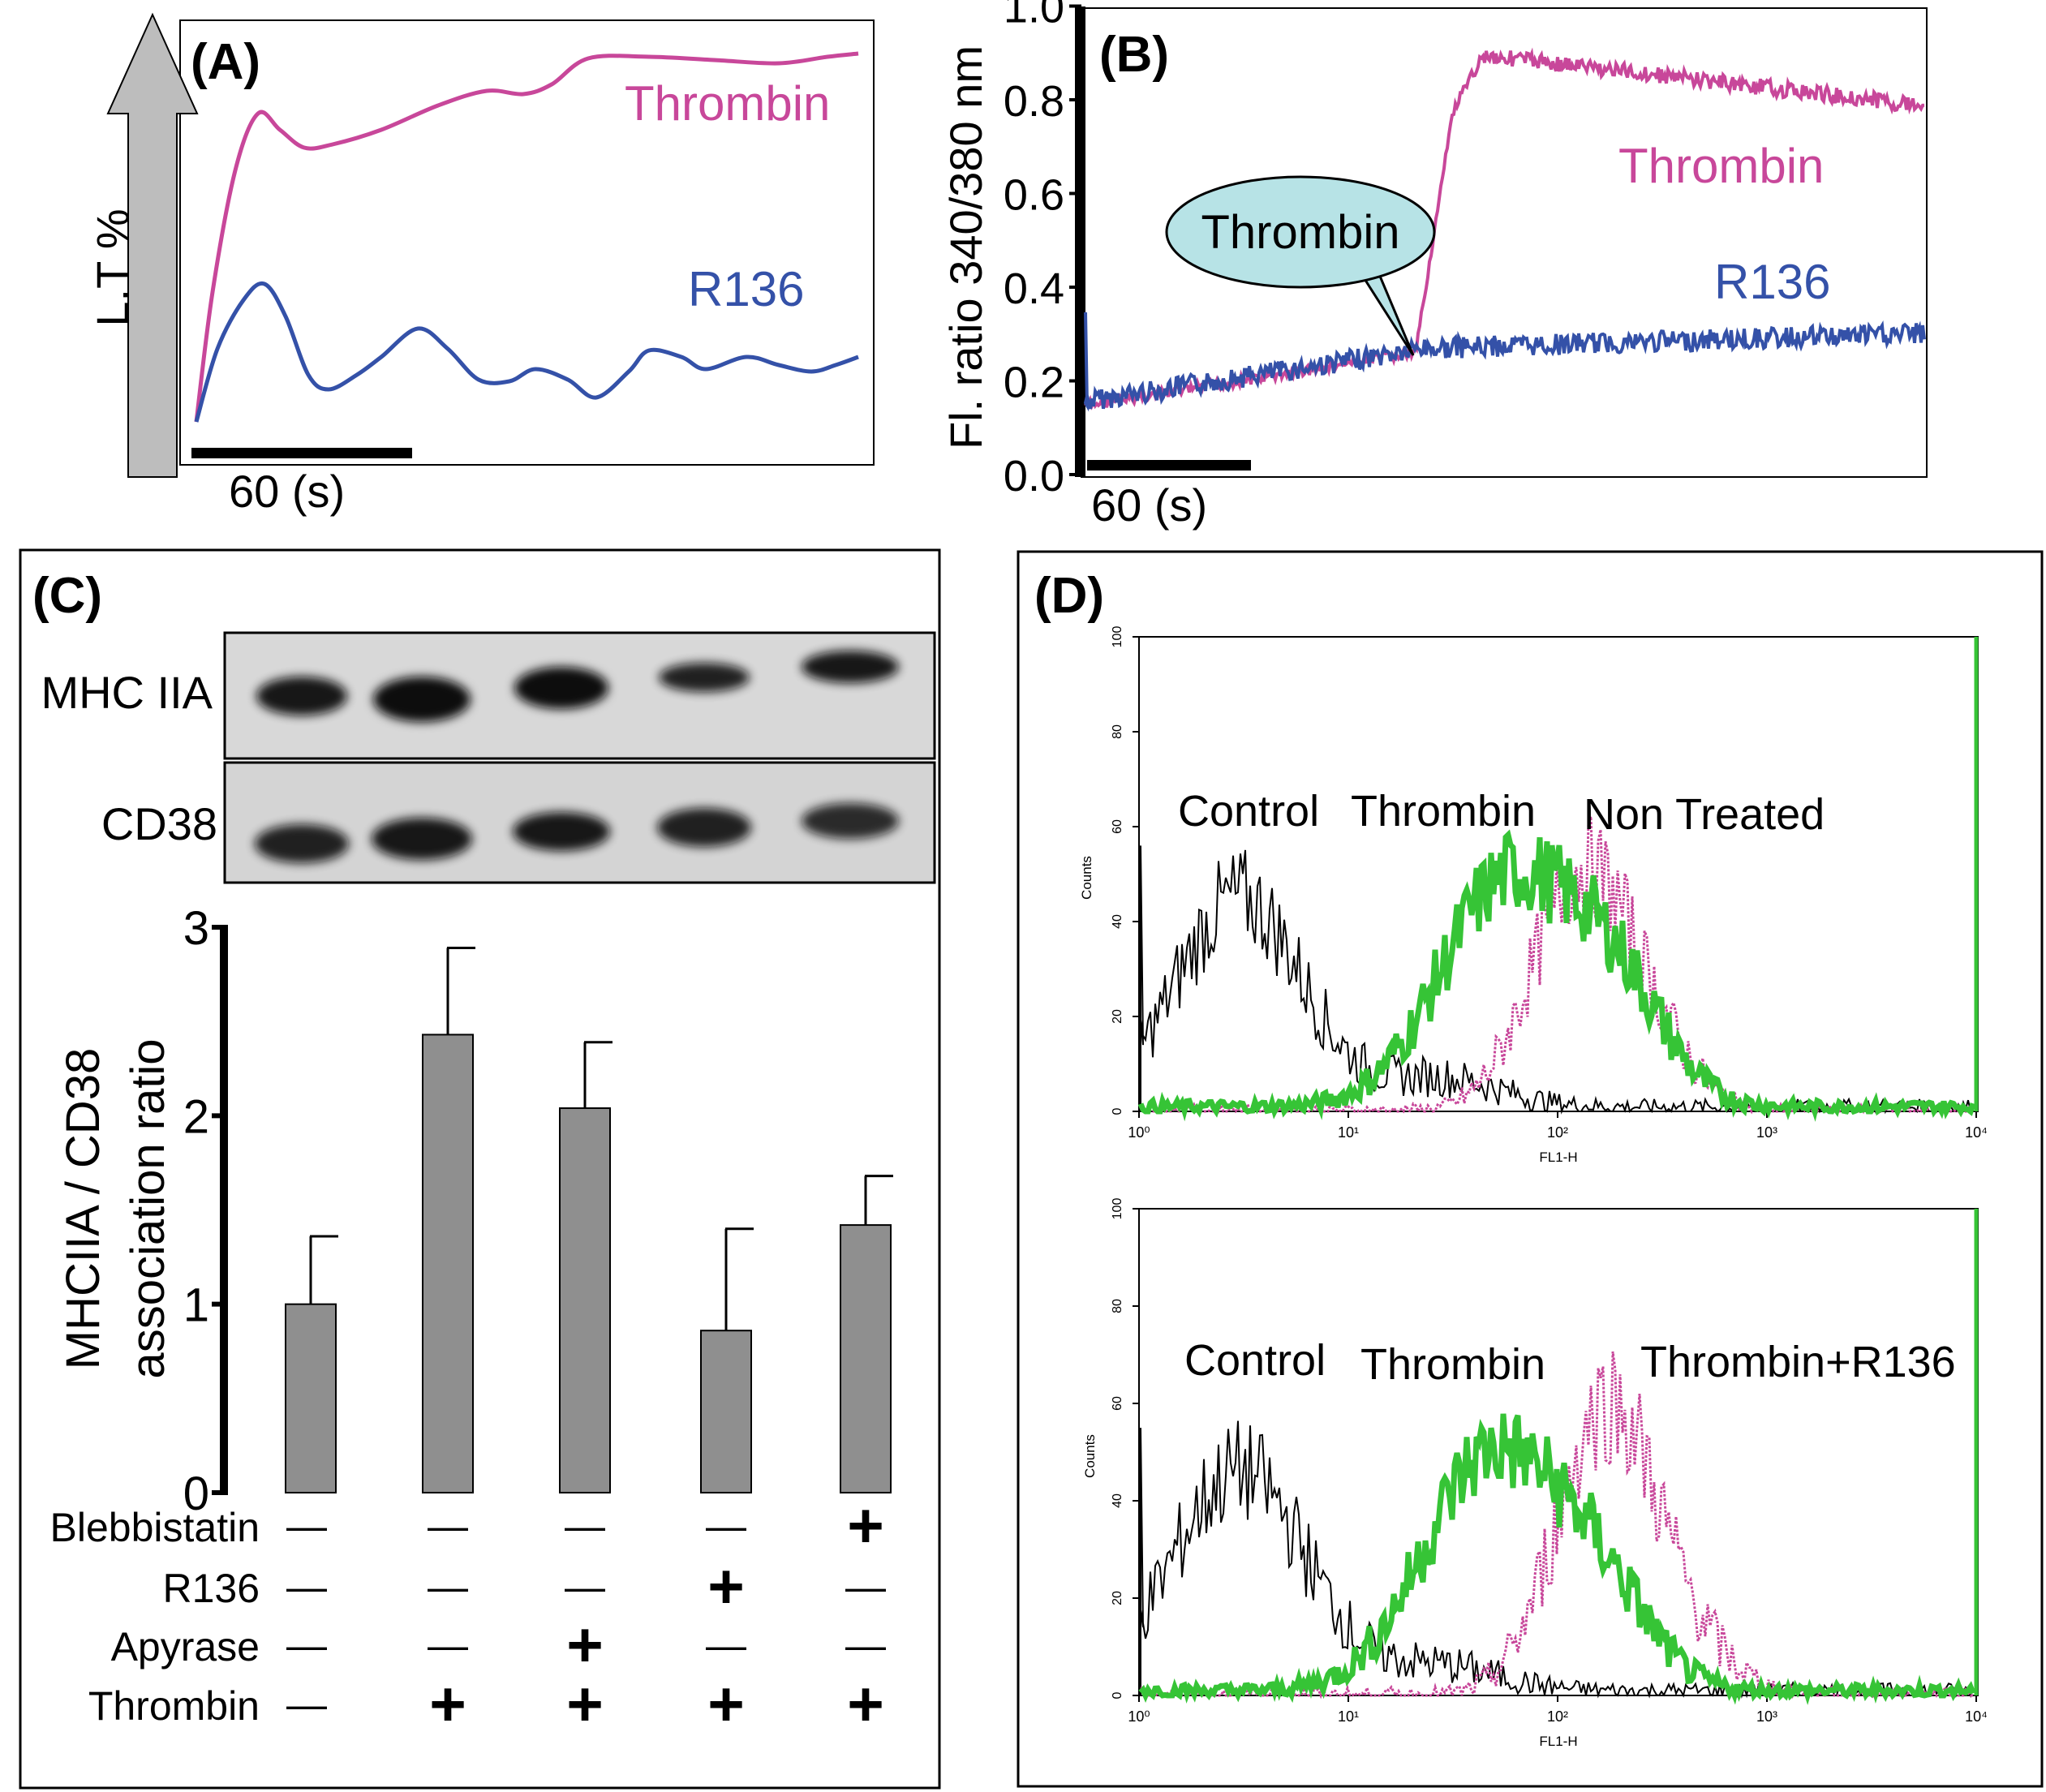  Describe the element at coordinates (1704, 814) in the screenshot. I see `histogram-top-legend-non-treated: Non Treated` at that location.